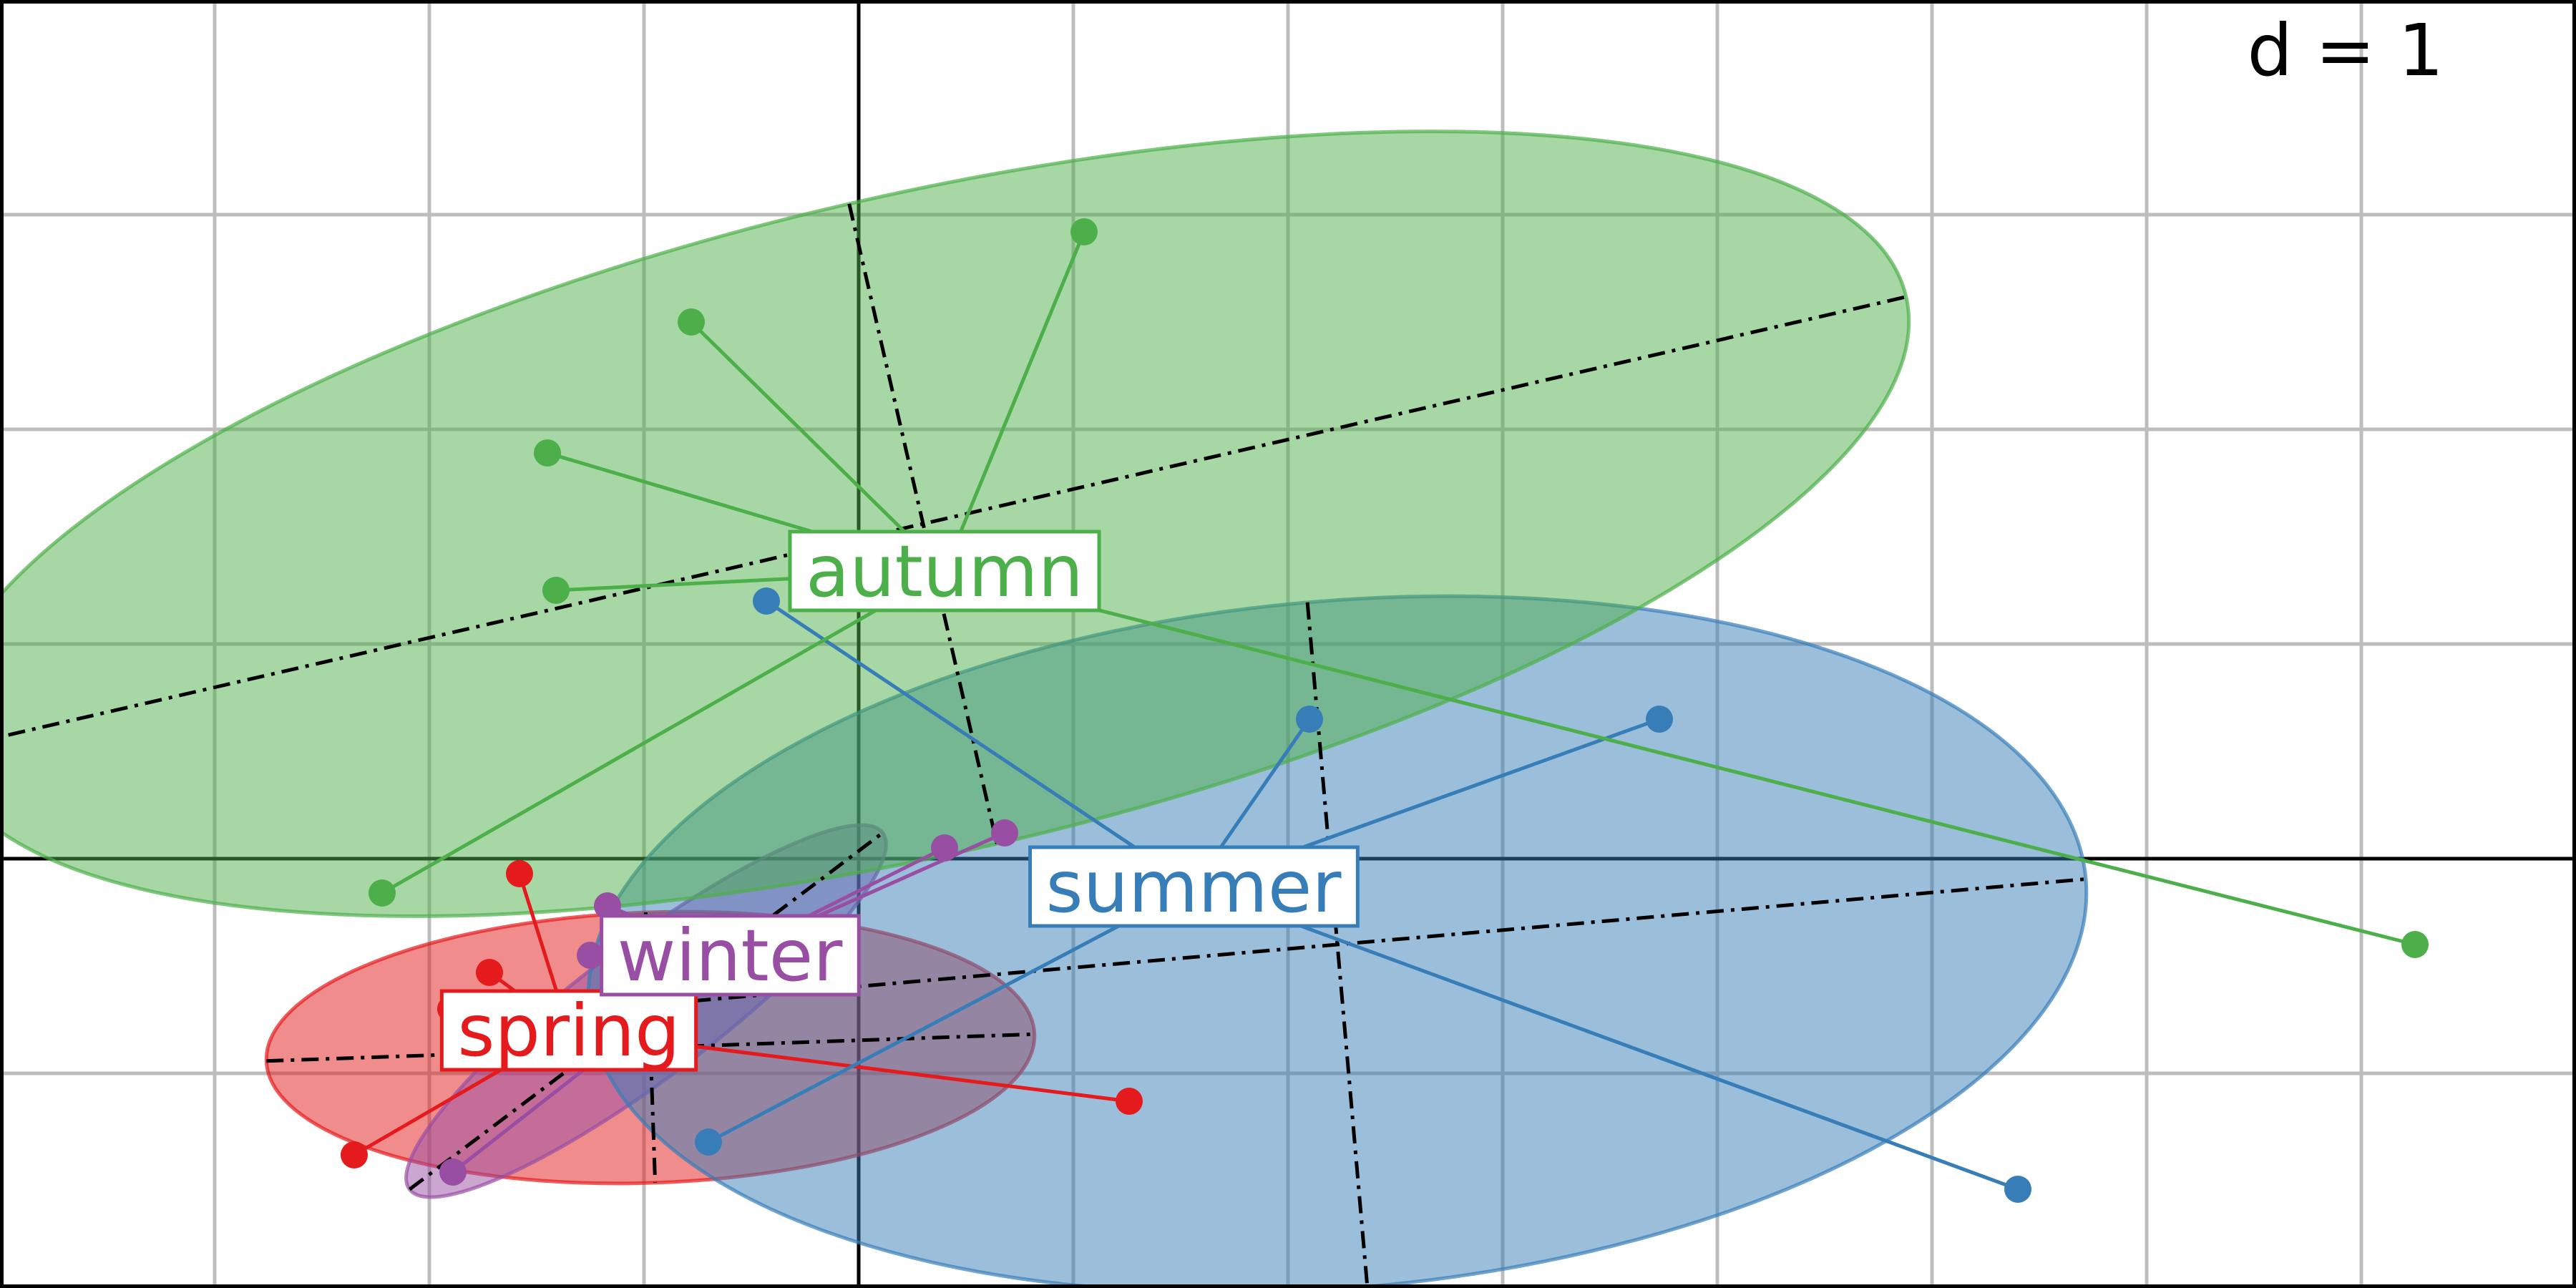 The height and width of the screenshot is (1288, 2576). I want to click on group-label-text-summer: summer, so click(1194, 887).